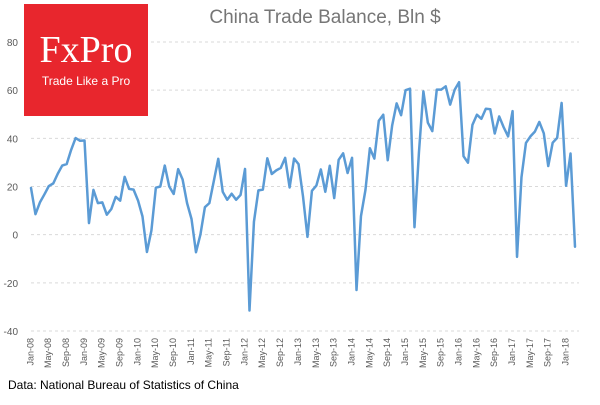  I want to click on y-axis: -40 -20 0 20 40 60 80, so click(11, 188).